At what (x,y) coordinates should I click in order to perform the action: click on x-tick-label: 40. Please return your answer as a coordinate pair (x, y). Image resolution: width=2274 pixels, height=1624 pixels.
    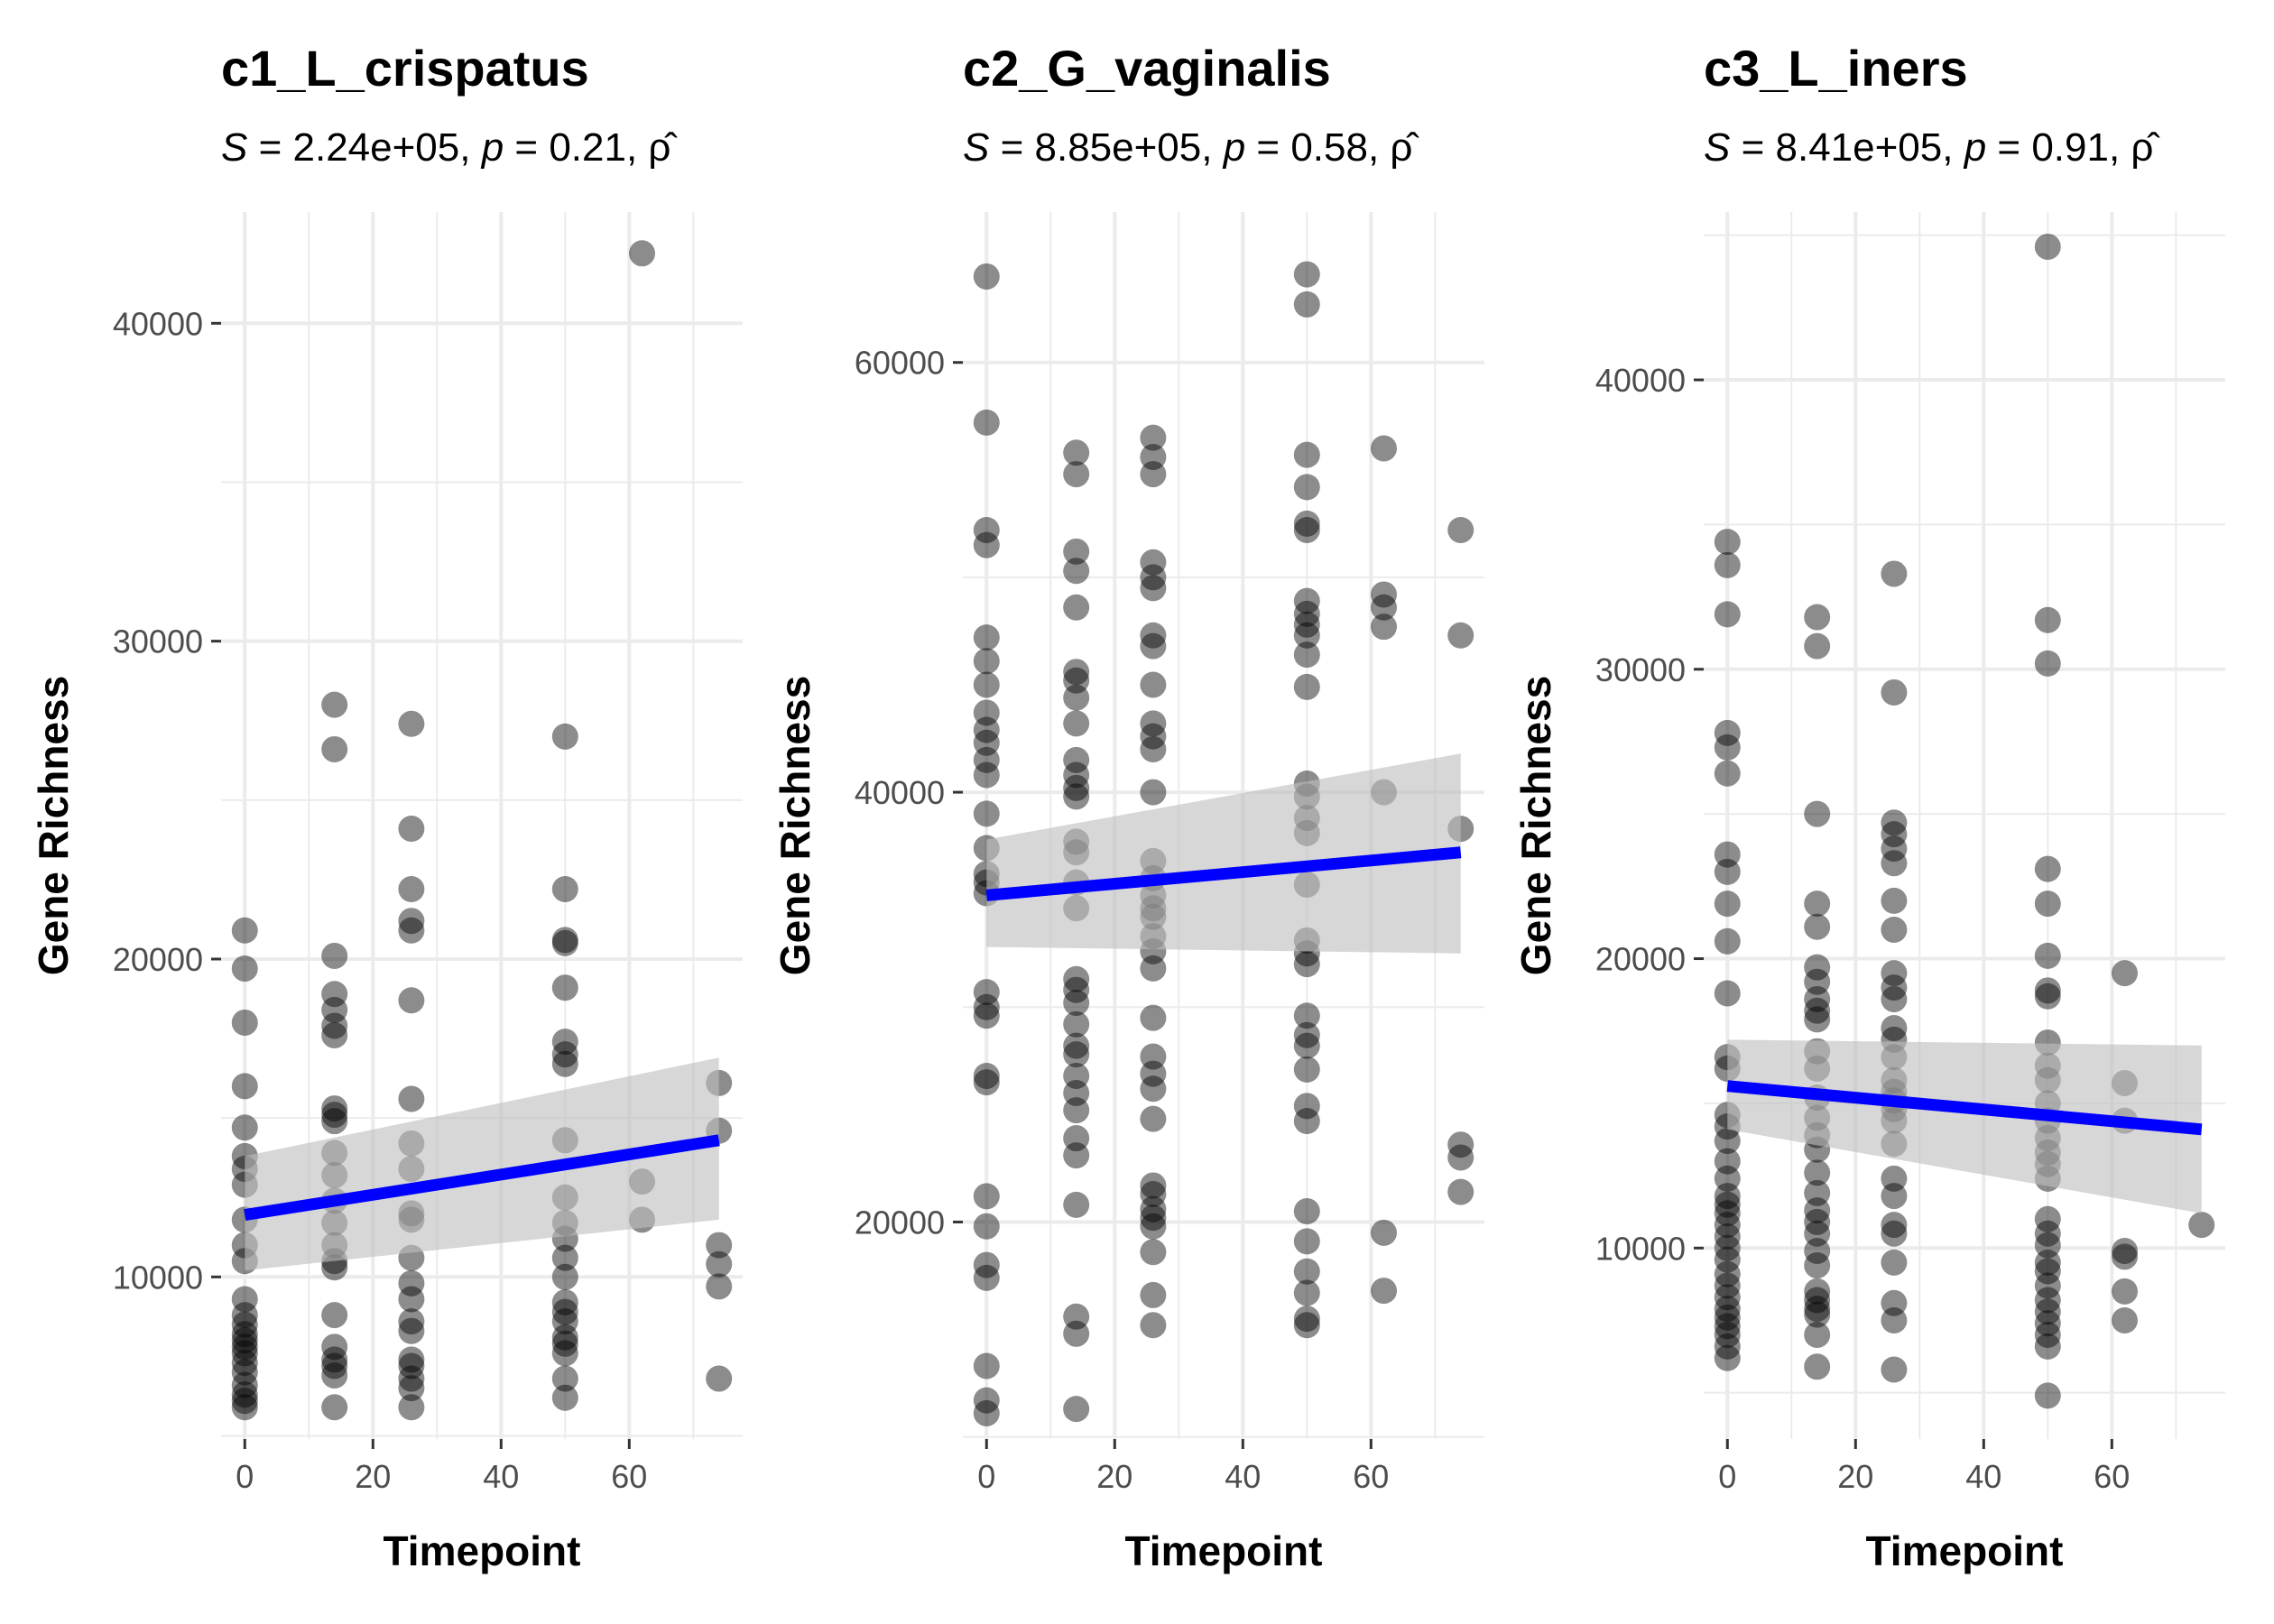
    Looking at the image, I should click on (501, 1476).